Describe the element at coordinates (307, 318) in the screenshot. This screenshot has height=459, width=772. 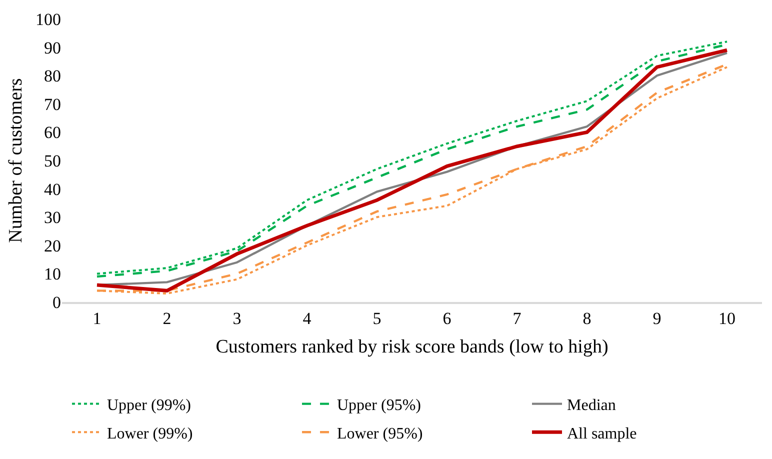
I see `x-tick-label: 4` at that location.